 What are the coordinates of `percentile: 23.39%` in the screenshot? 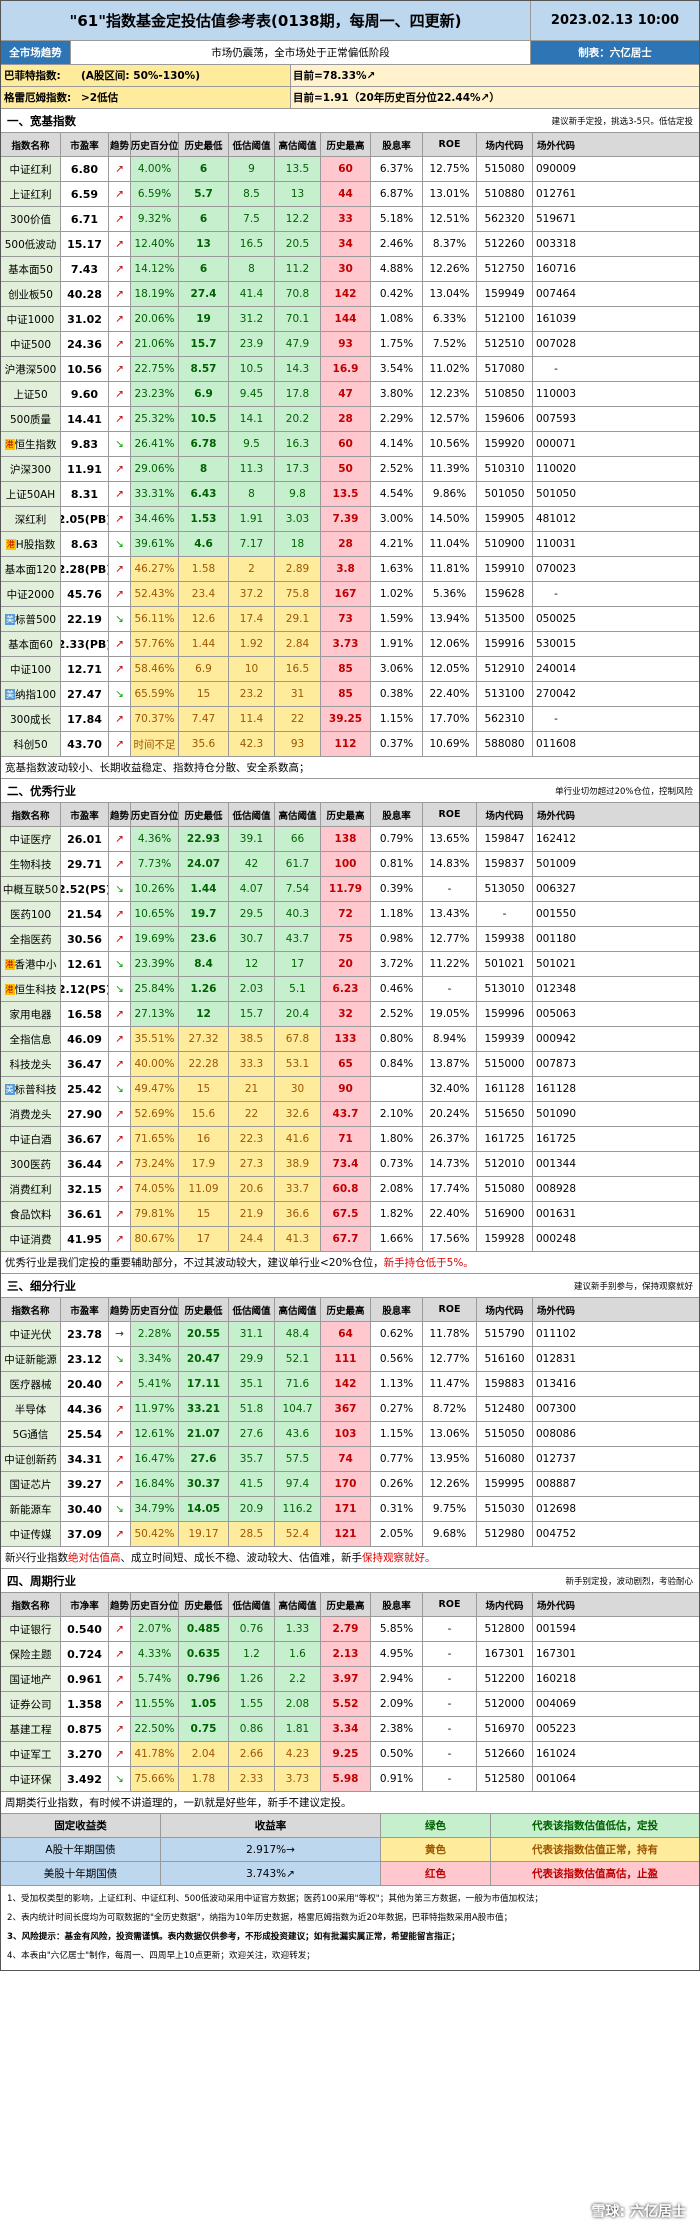 It's located at (155, 964).